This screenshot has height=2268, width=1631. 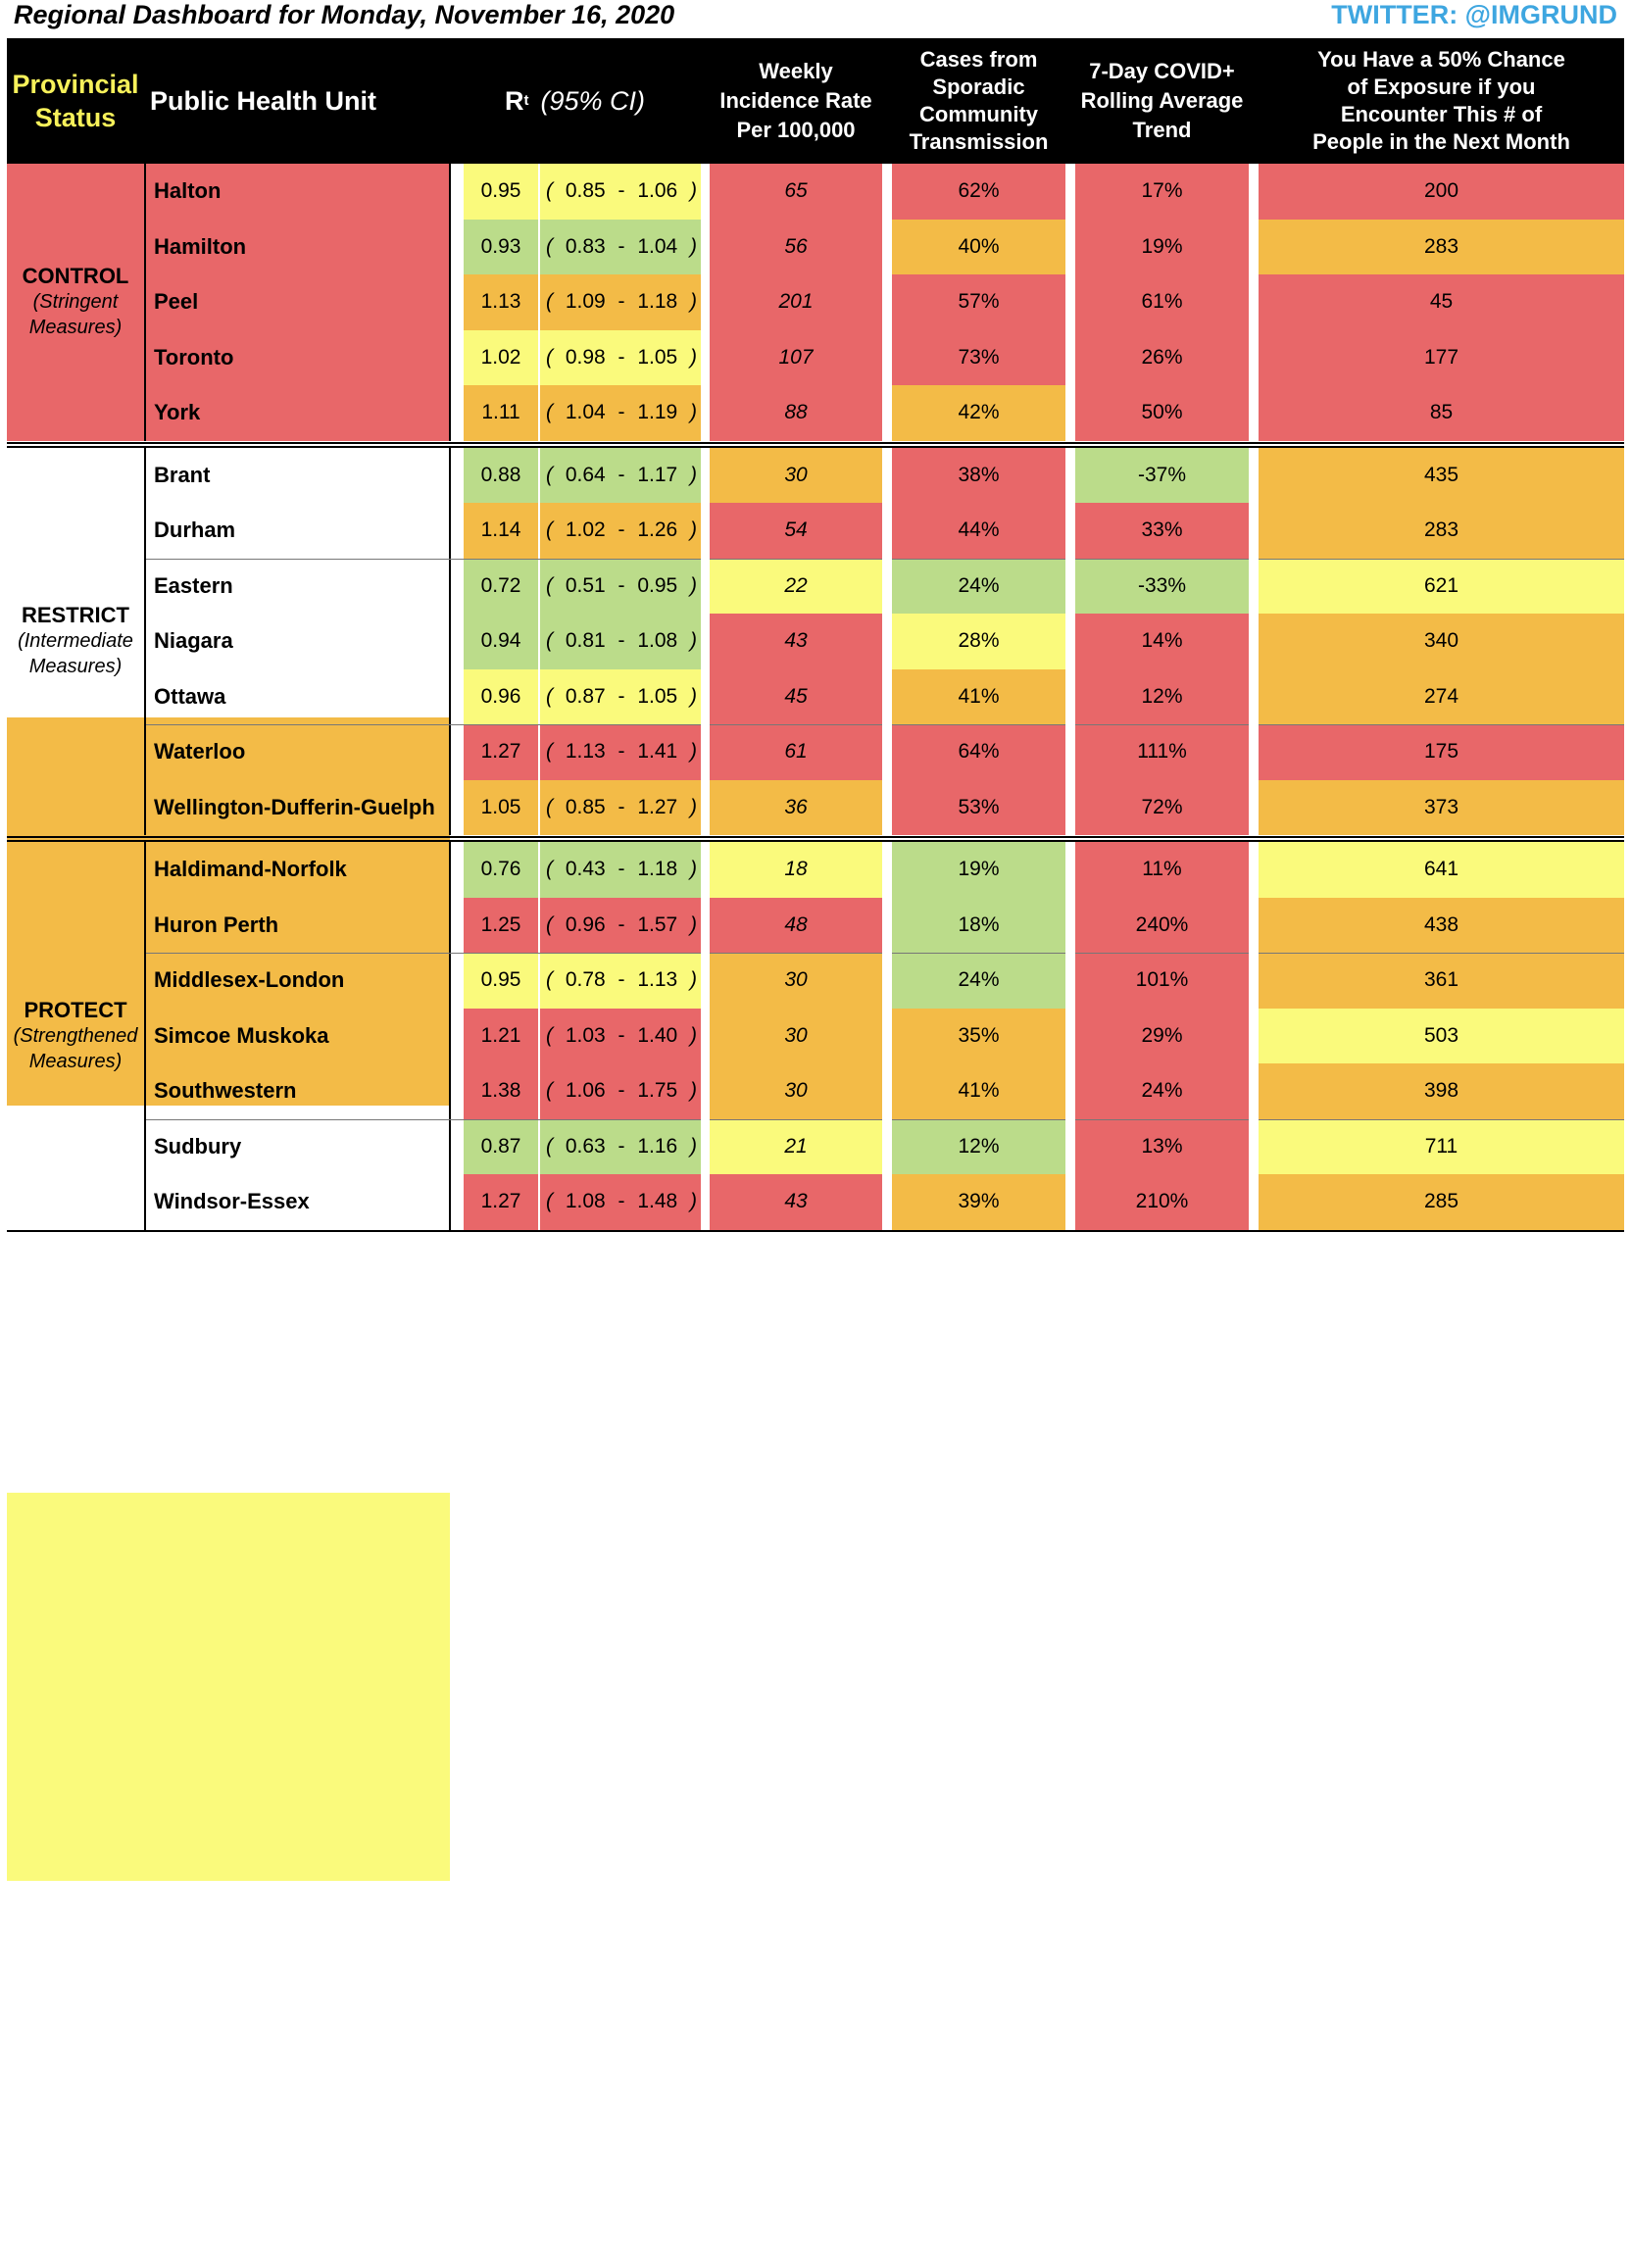 What do you see at coordinates (657, 191) in the screenshot?
I see `ci-upper: 1.06` at bounding box center [657, 191].